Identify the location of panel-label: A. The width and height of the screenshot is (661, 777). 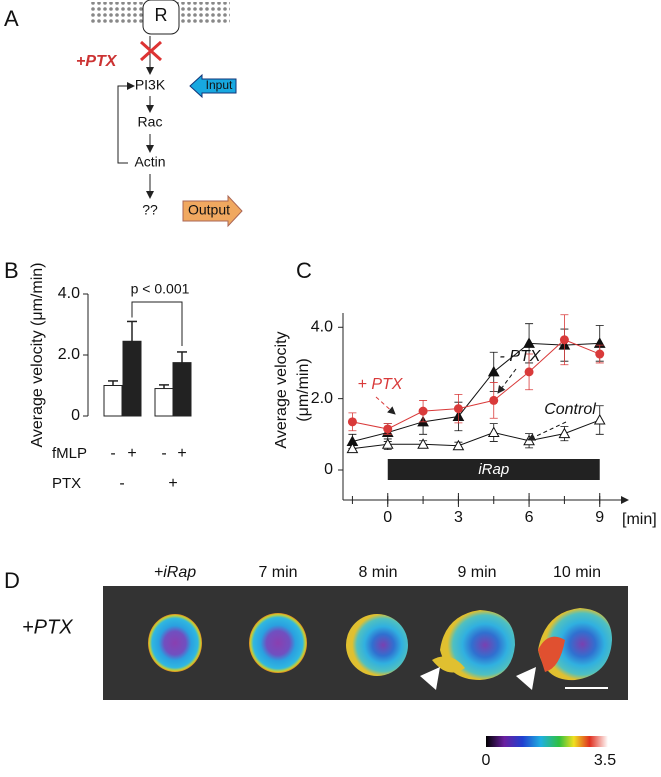
(11, 18).